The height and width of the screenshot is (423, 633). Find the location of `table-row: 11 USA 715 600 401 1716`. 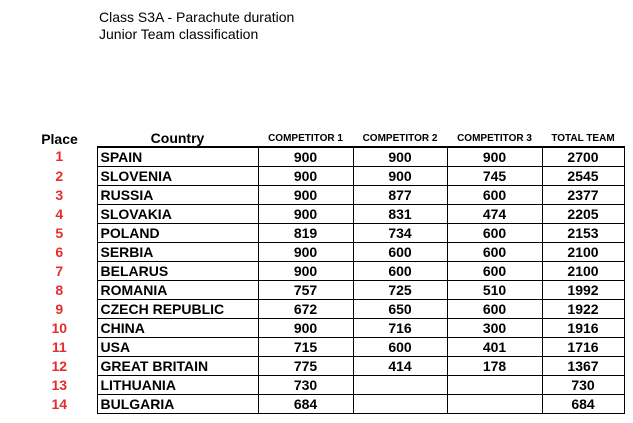

table-row: 11 USA 715 600 401 1716 is located at coordinates (323, 347).